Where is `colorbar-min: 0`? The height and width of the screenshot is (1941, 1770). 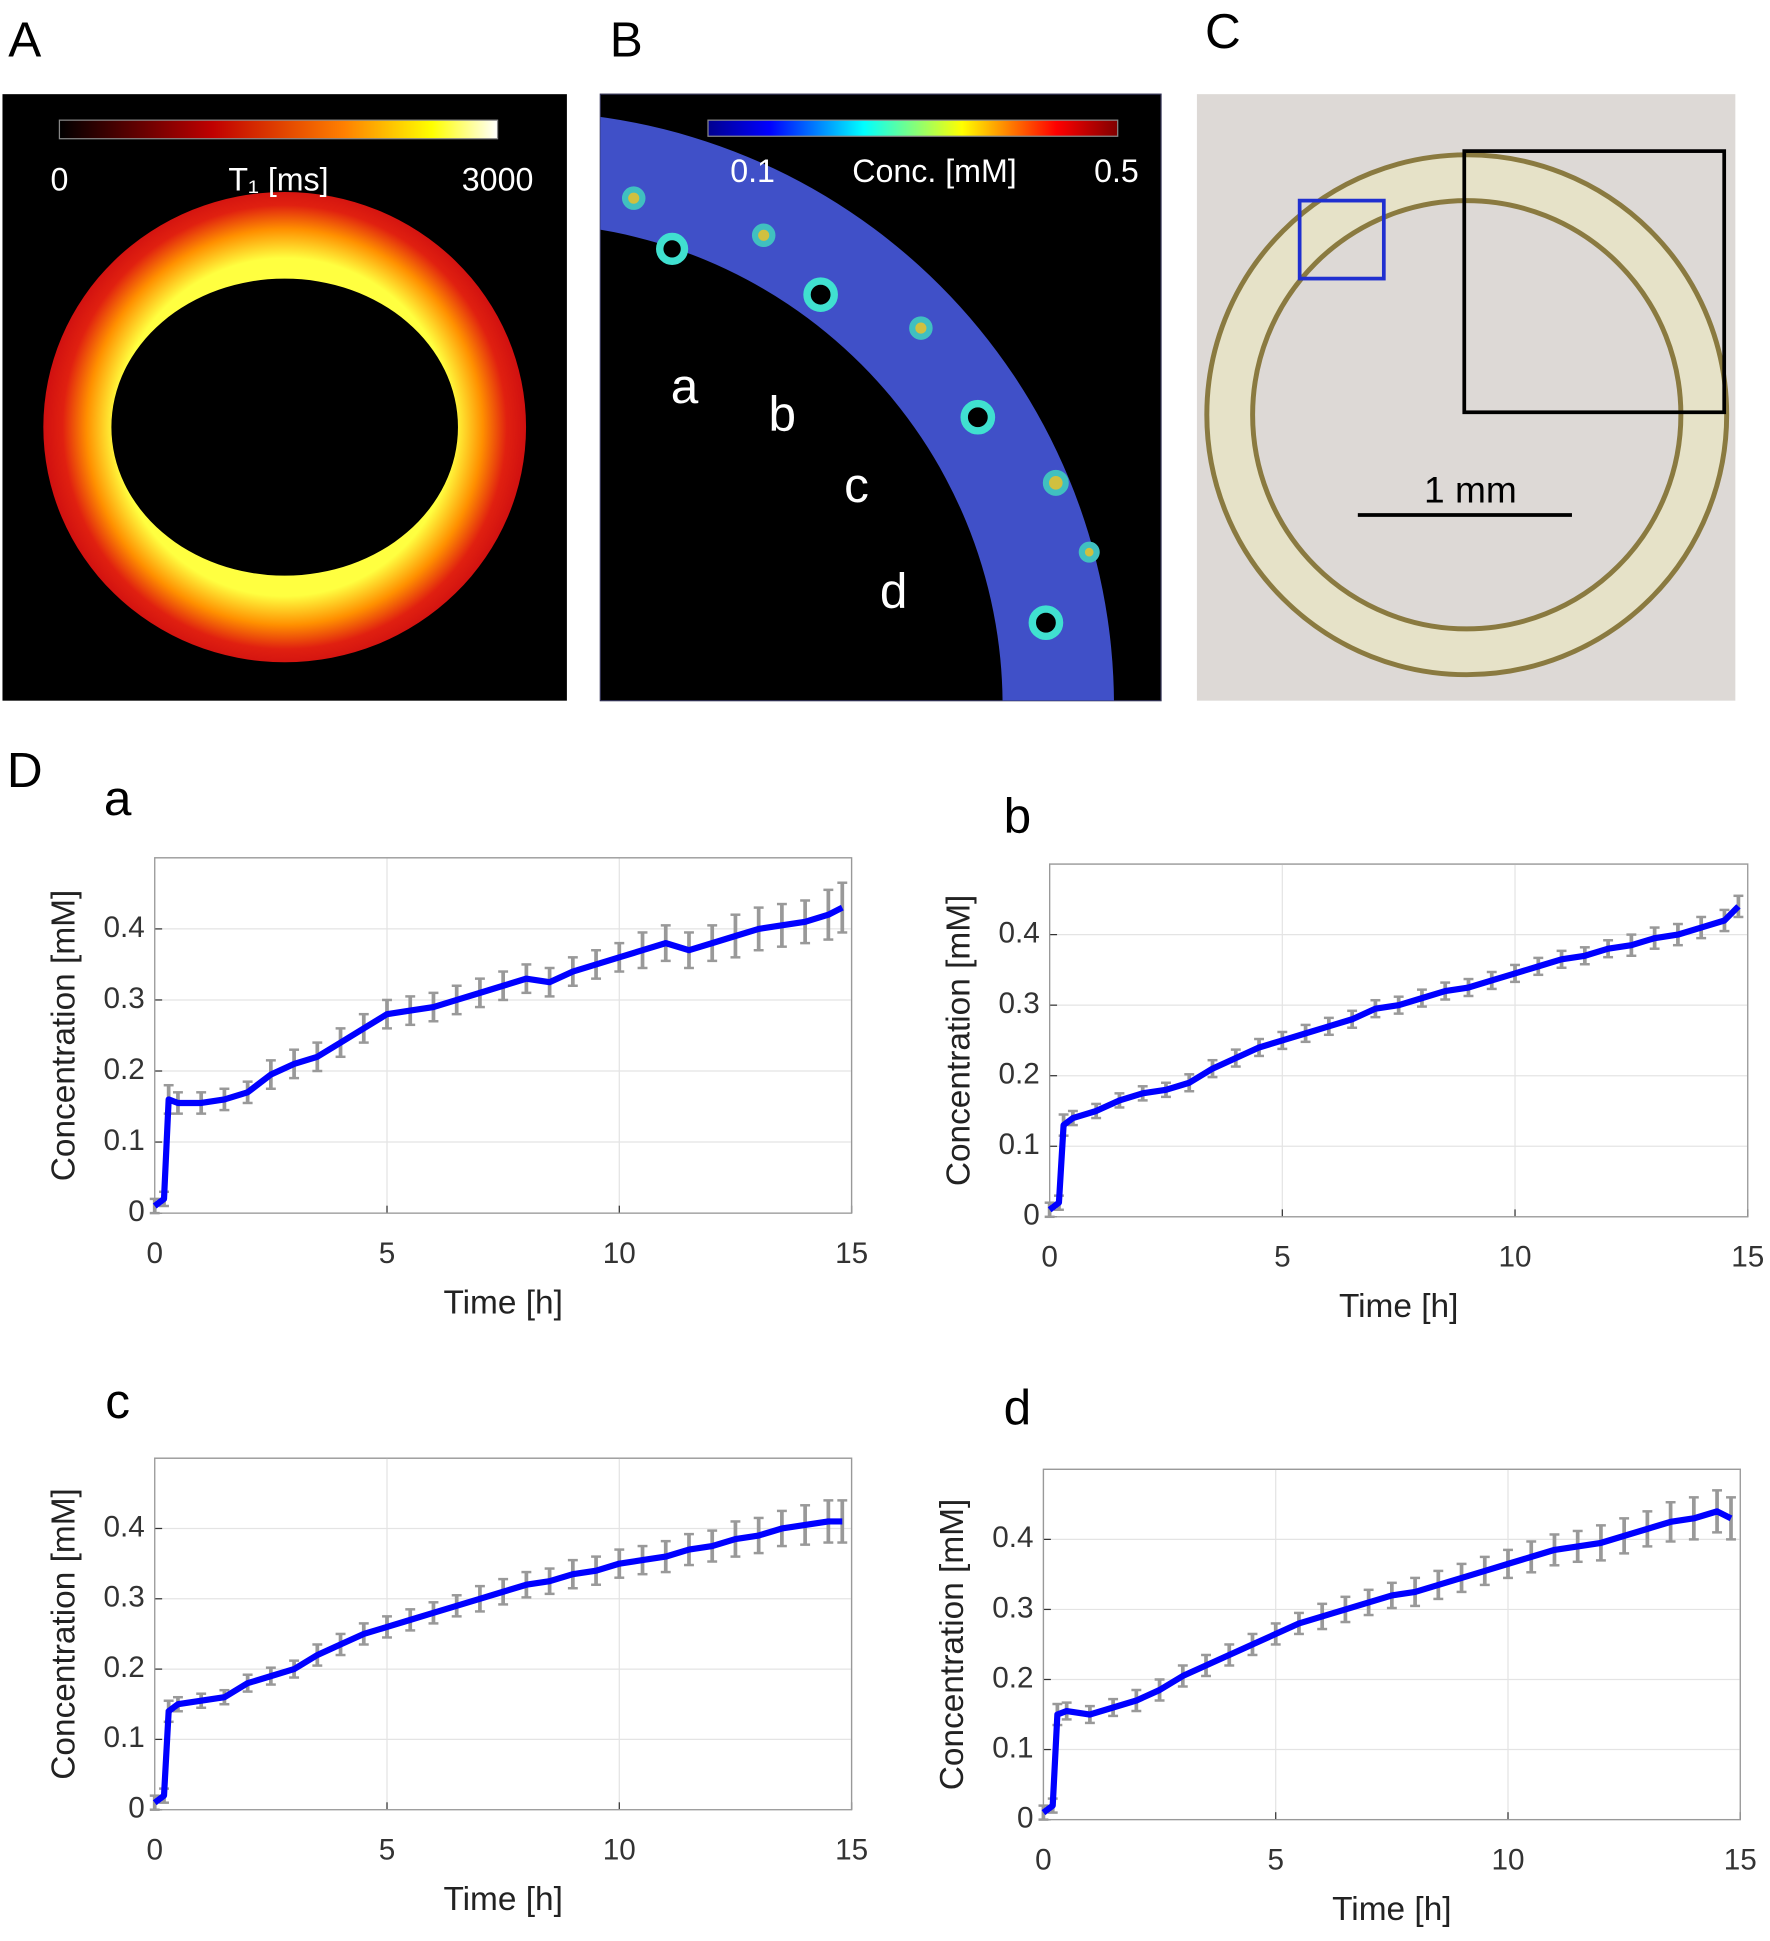 colorbar-min: 0 is located at coordinates (59, 180).